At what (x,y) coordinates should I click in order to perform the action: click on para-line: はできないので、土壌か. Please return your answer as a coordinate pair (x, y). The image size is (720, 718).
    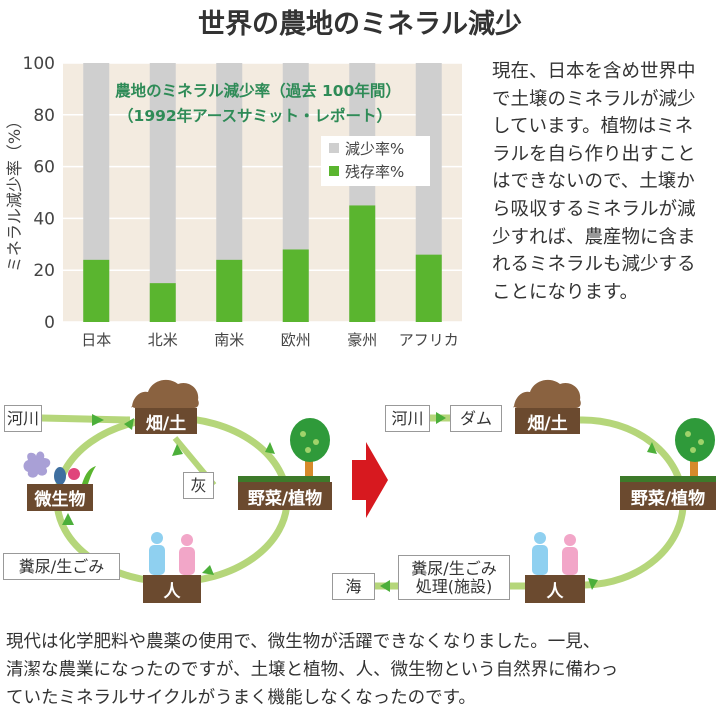
    Looking at the image, I should click on (593, 182).